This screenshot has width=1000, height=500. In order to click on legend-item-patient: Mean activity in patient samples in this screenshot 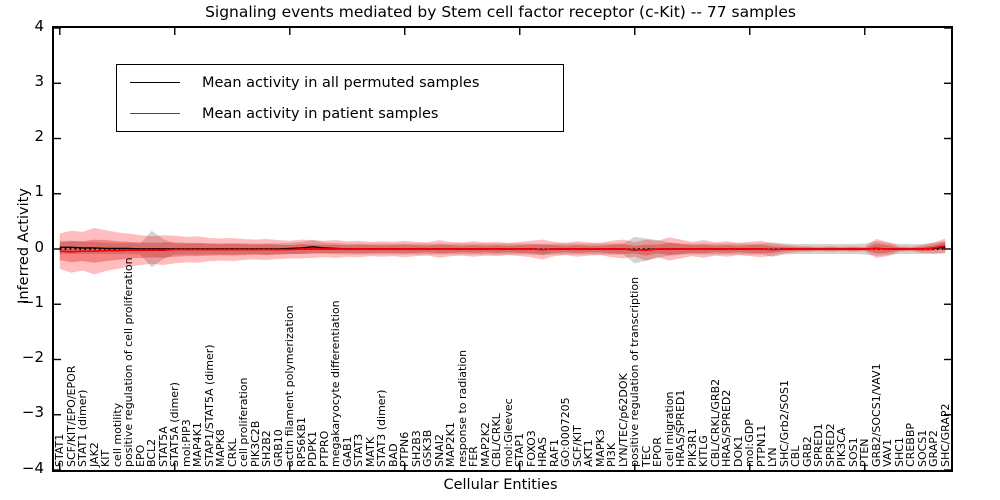, I will do `click(340, 114)`.